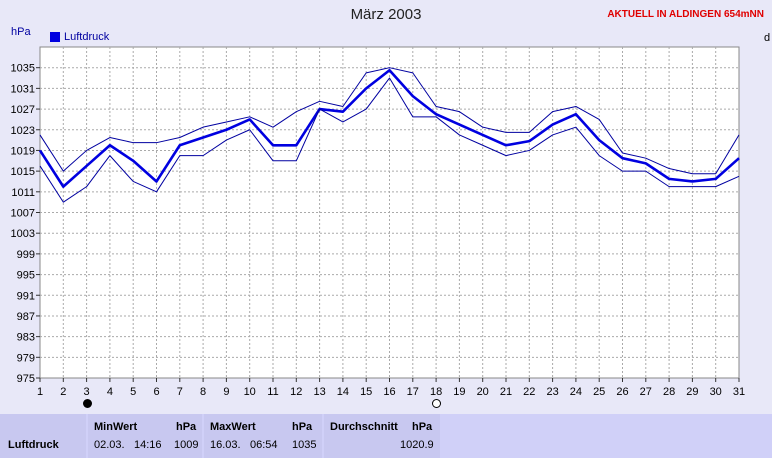 The height and width of the screenshot is (458, 772). I want to click on x-tick-label: 21, so click(506, 392).